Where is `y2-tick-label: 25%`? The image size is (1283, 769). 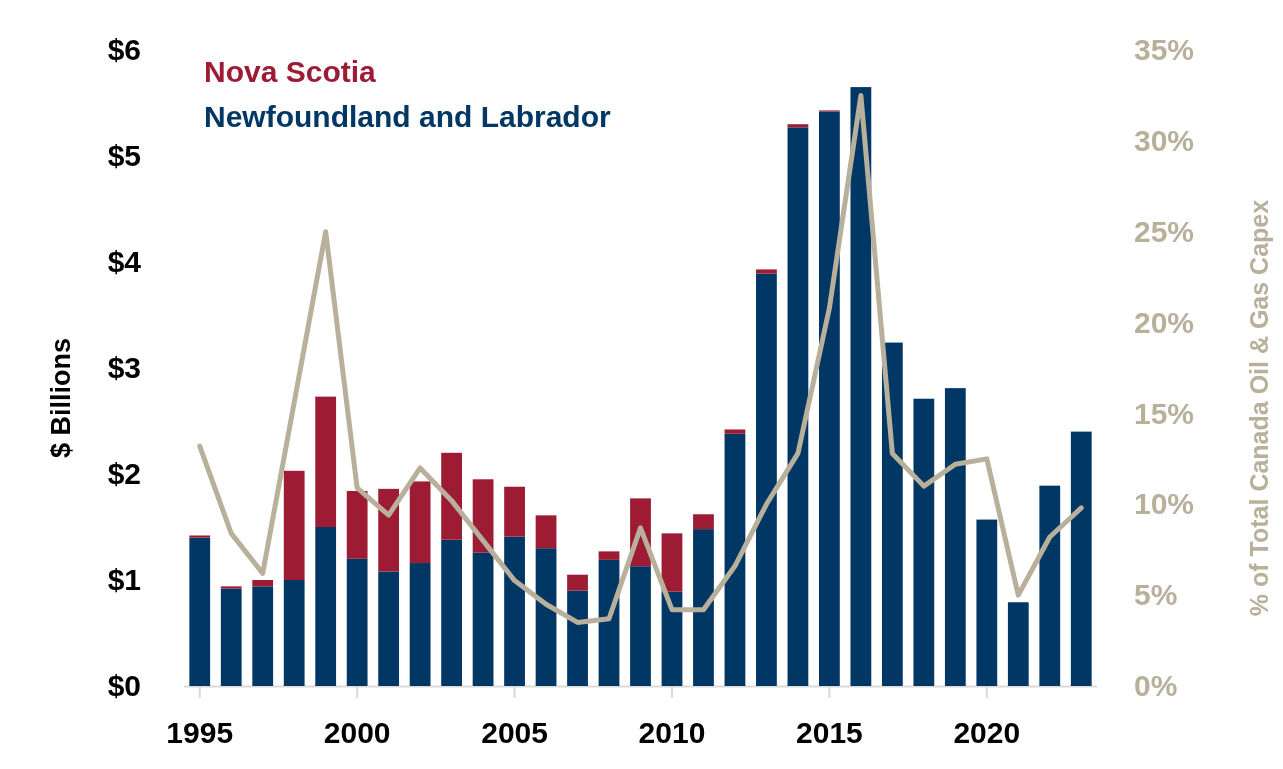 y2-tick-label: 25% is located at coordinates (1164, 231).